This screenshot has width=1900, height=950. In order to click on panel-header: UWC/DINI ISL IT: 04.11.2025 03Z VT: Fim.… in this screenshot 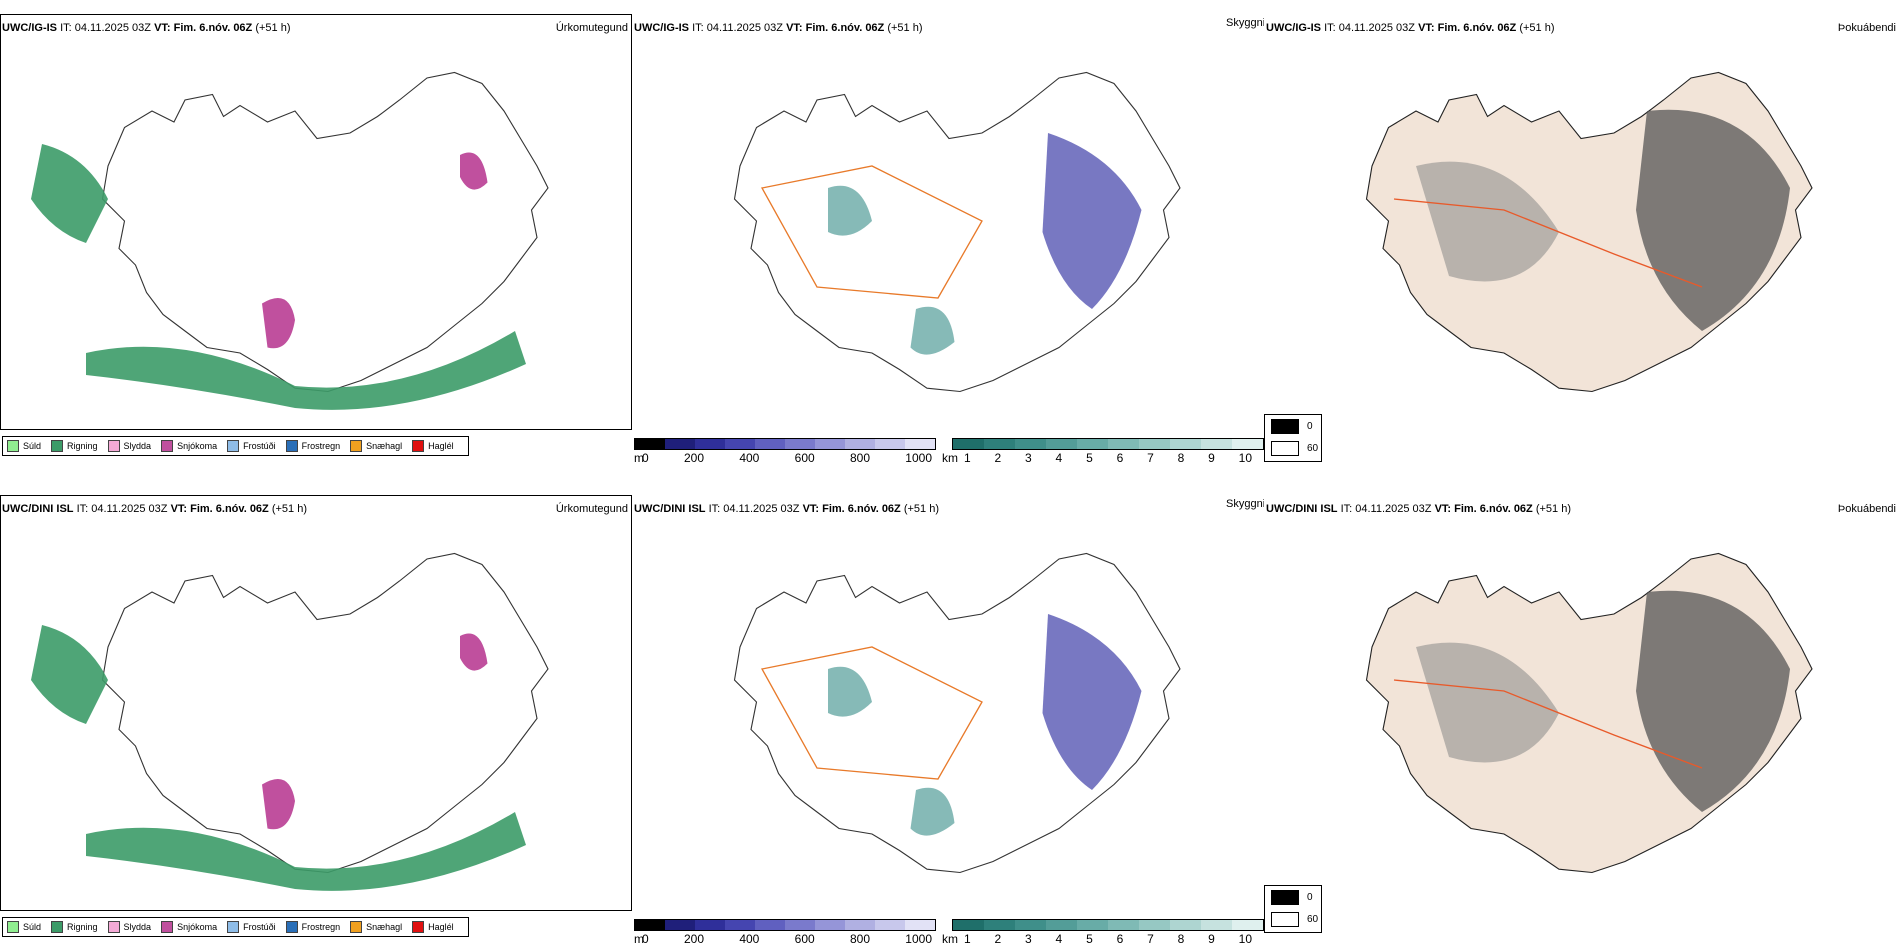, I will do `click(1418, 509)`.